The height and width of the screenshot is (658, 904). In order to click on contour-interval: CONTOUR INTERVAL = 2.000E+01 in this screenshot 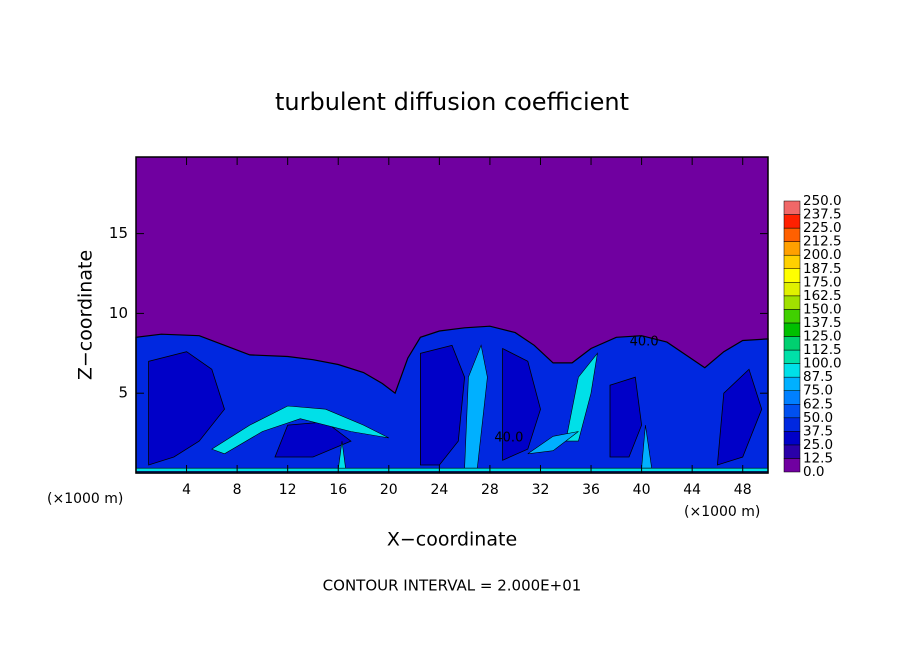, I will do `click(452, 586)`.